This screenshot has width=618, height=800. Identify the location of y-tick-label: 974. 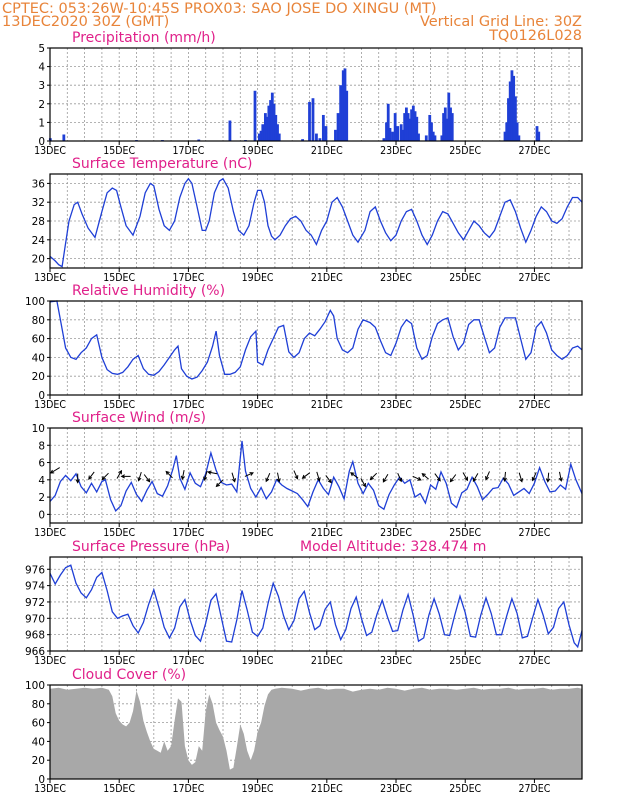
(35, 587).